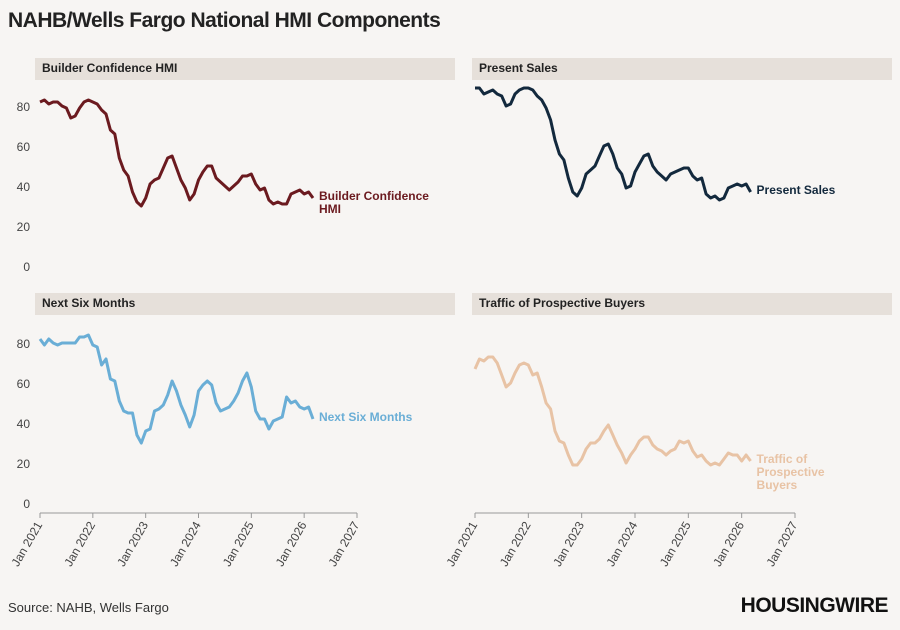 The width and height of the screenshot is (900, 630). Describe the element at coordinates (88, 607) in the screenshot. I see `source: Source: NAHB, Wells Fargo` at that location.